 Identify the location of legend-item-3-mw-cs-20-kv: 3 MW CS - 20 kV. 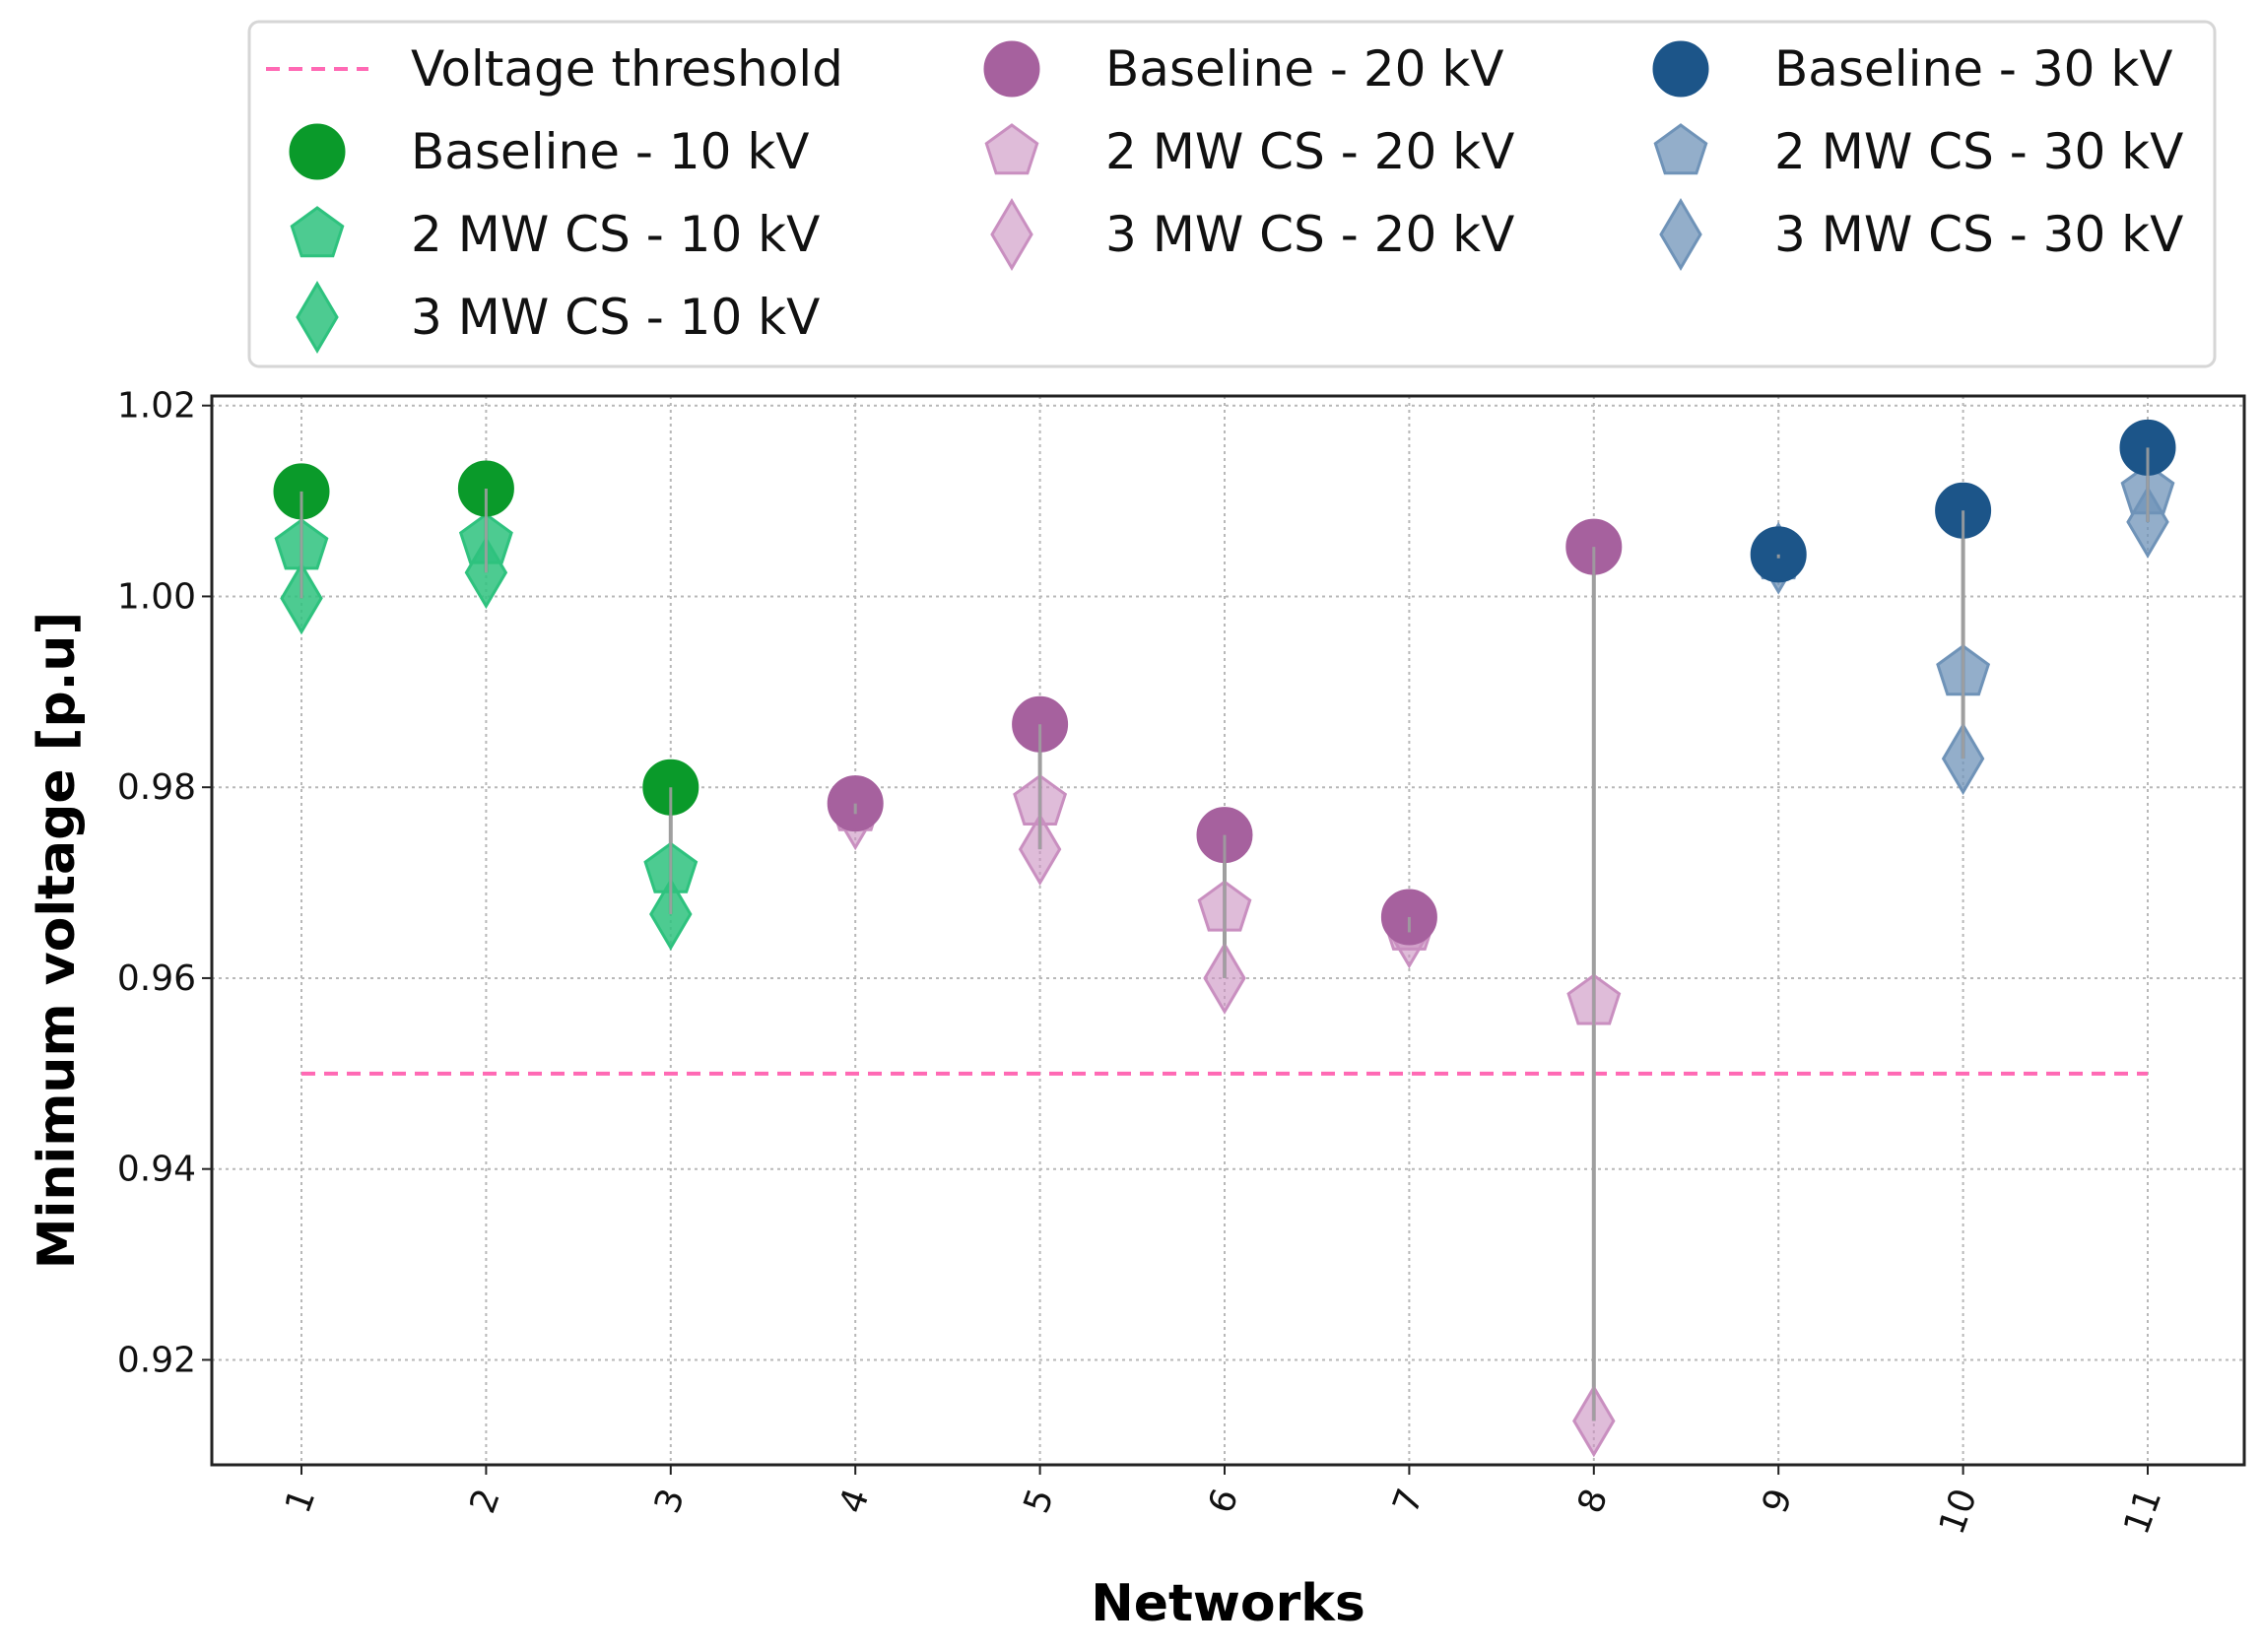
(1252, 234).